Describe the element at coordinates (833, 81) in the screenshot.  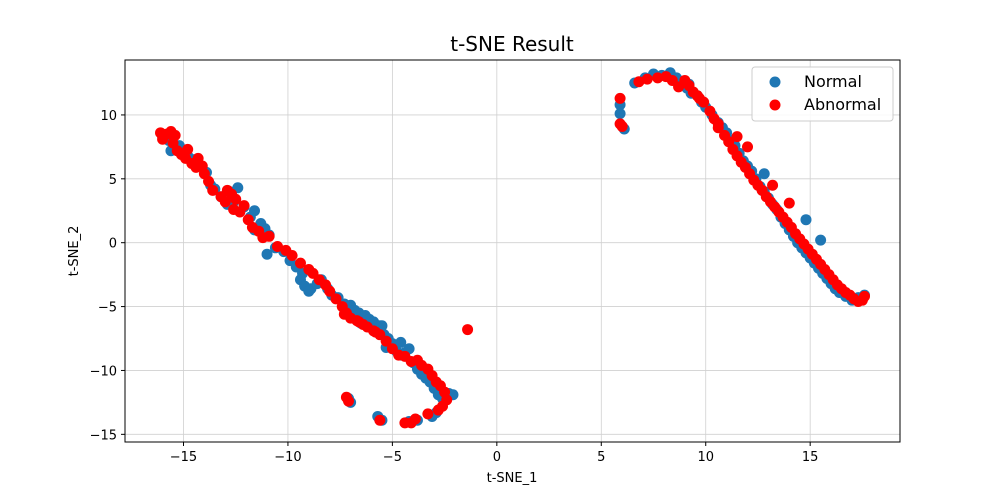
I see `legend-label-normal: Normal` at that location.